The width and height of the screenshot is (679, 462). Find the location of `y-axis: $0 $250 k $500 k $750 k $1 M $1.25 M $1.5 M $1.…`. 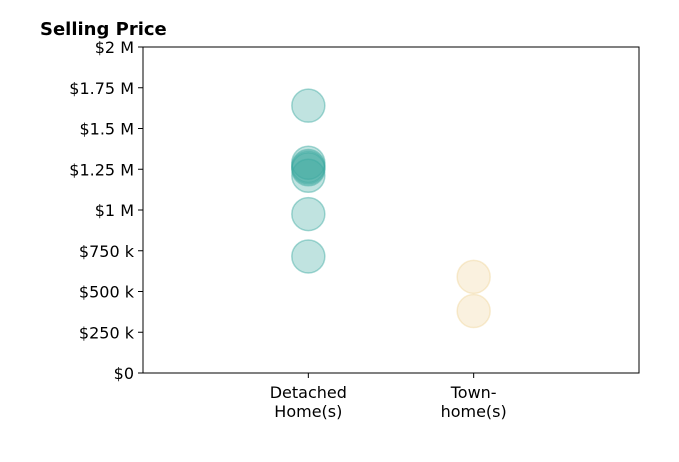

y-axis: $0 $250 k $500 k $750 k $1 M $1.25 M $1.5 M $1.… is located at coordinates (106, 210).